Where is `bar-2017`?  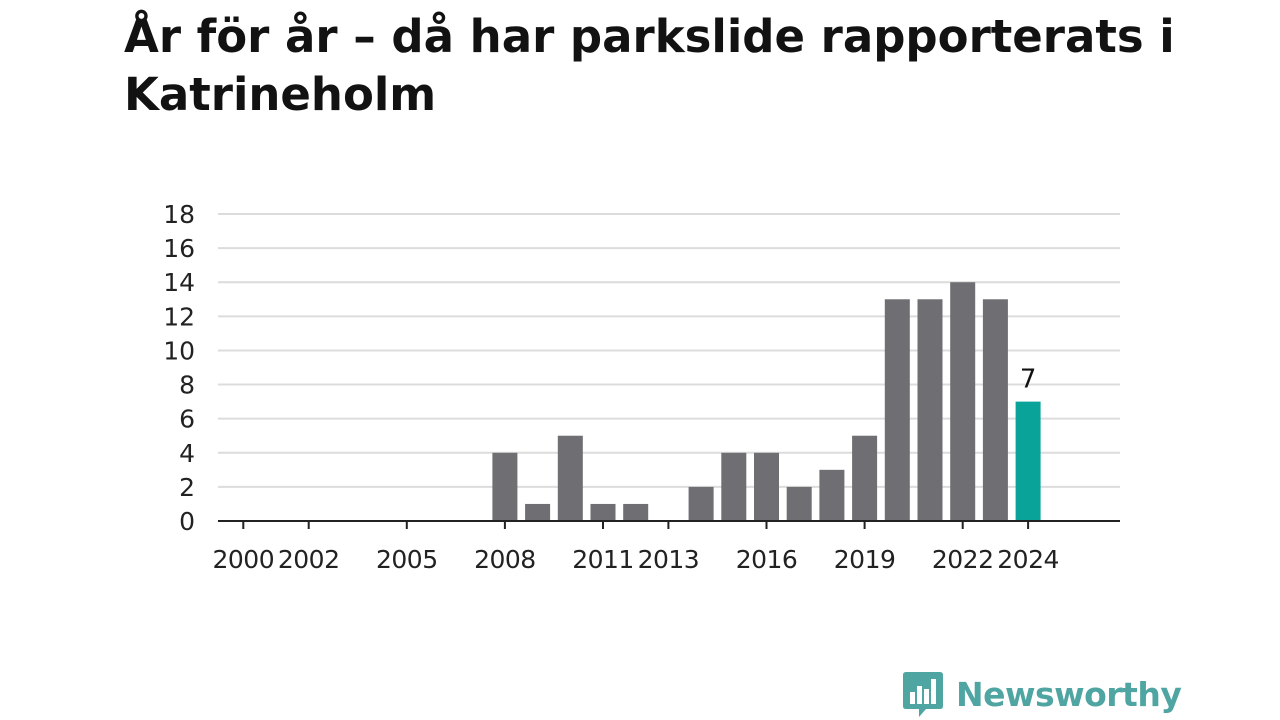 bar-2017 is located at coordinates (799, 503).